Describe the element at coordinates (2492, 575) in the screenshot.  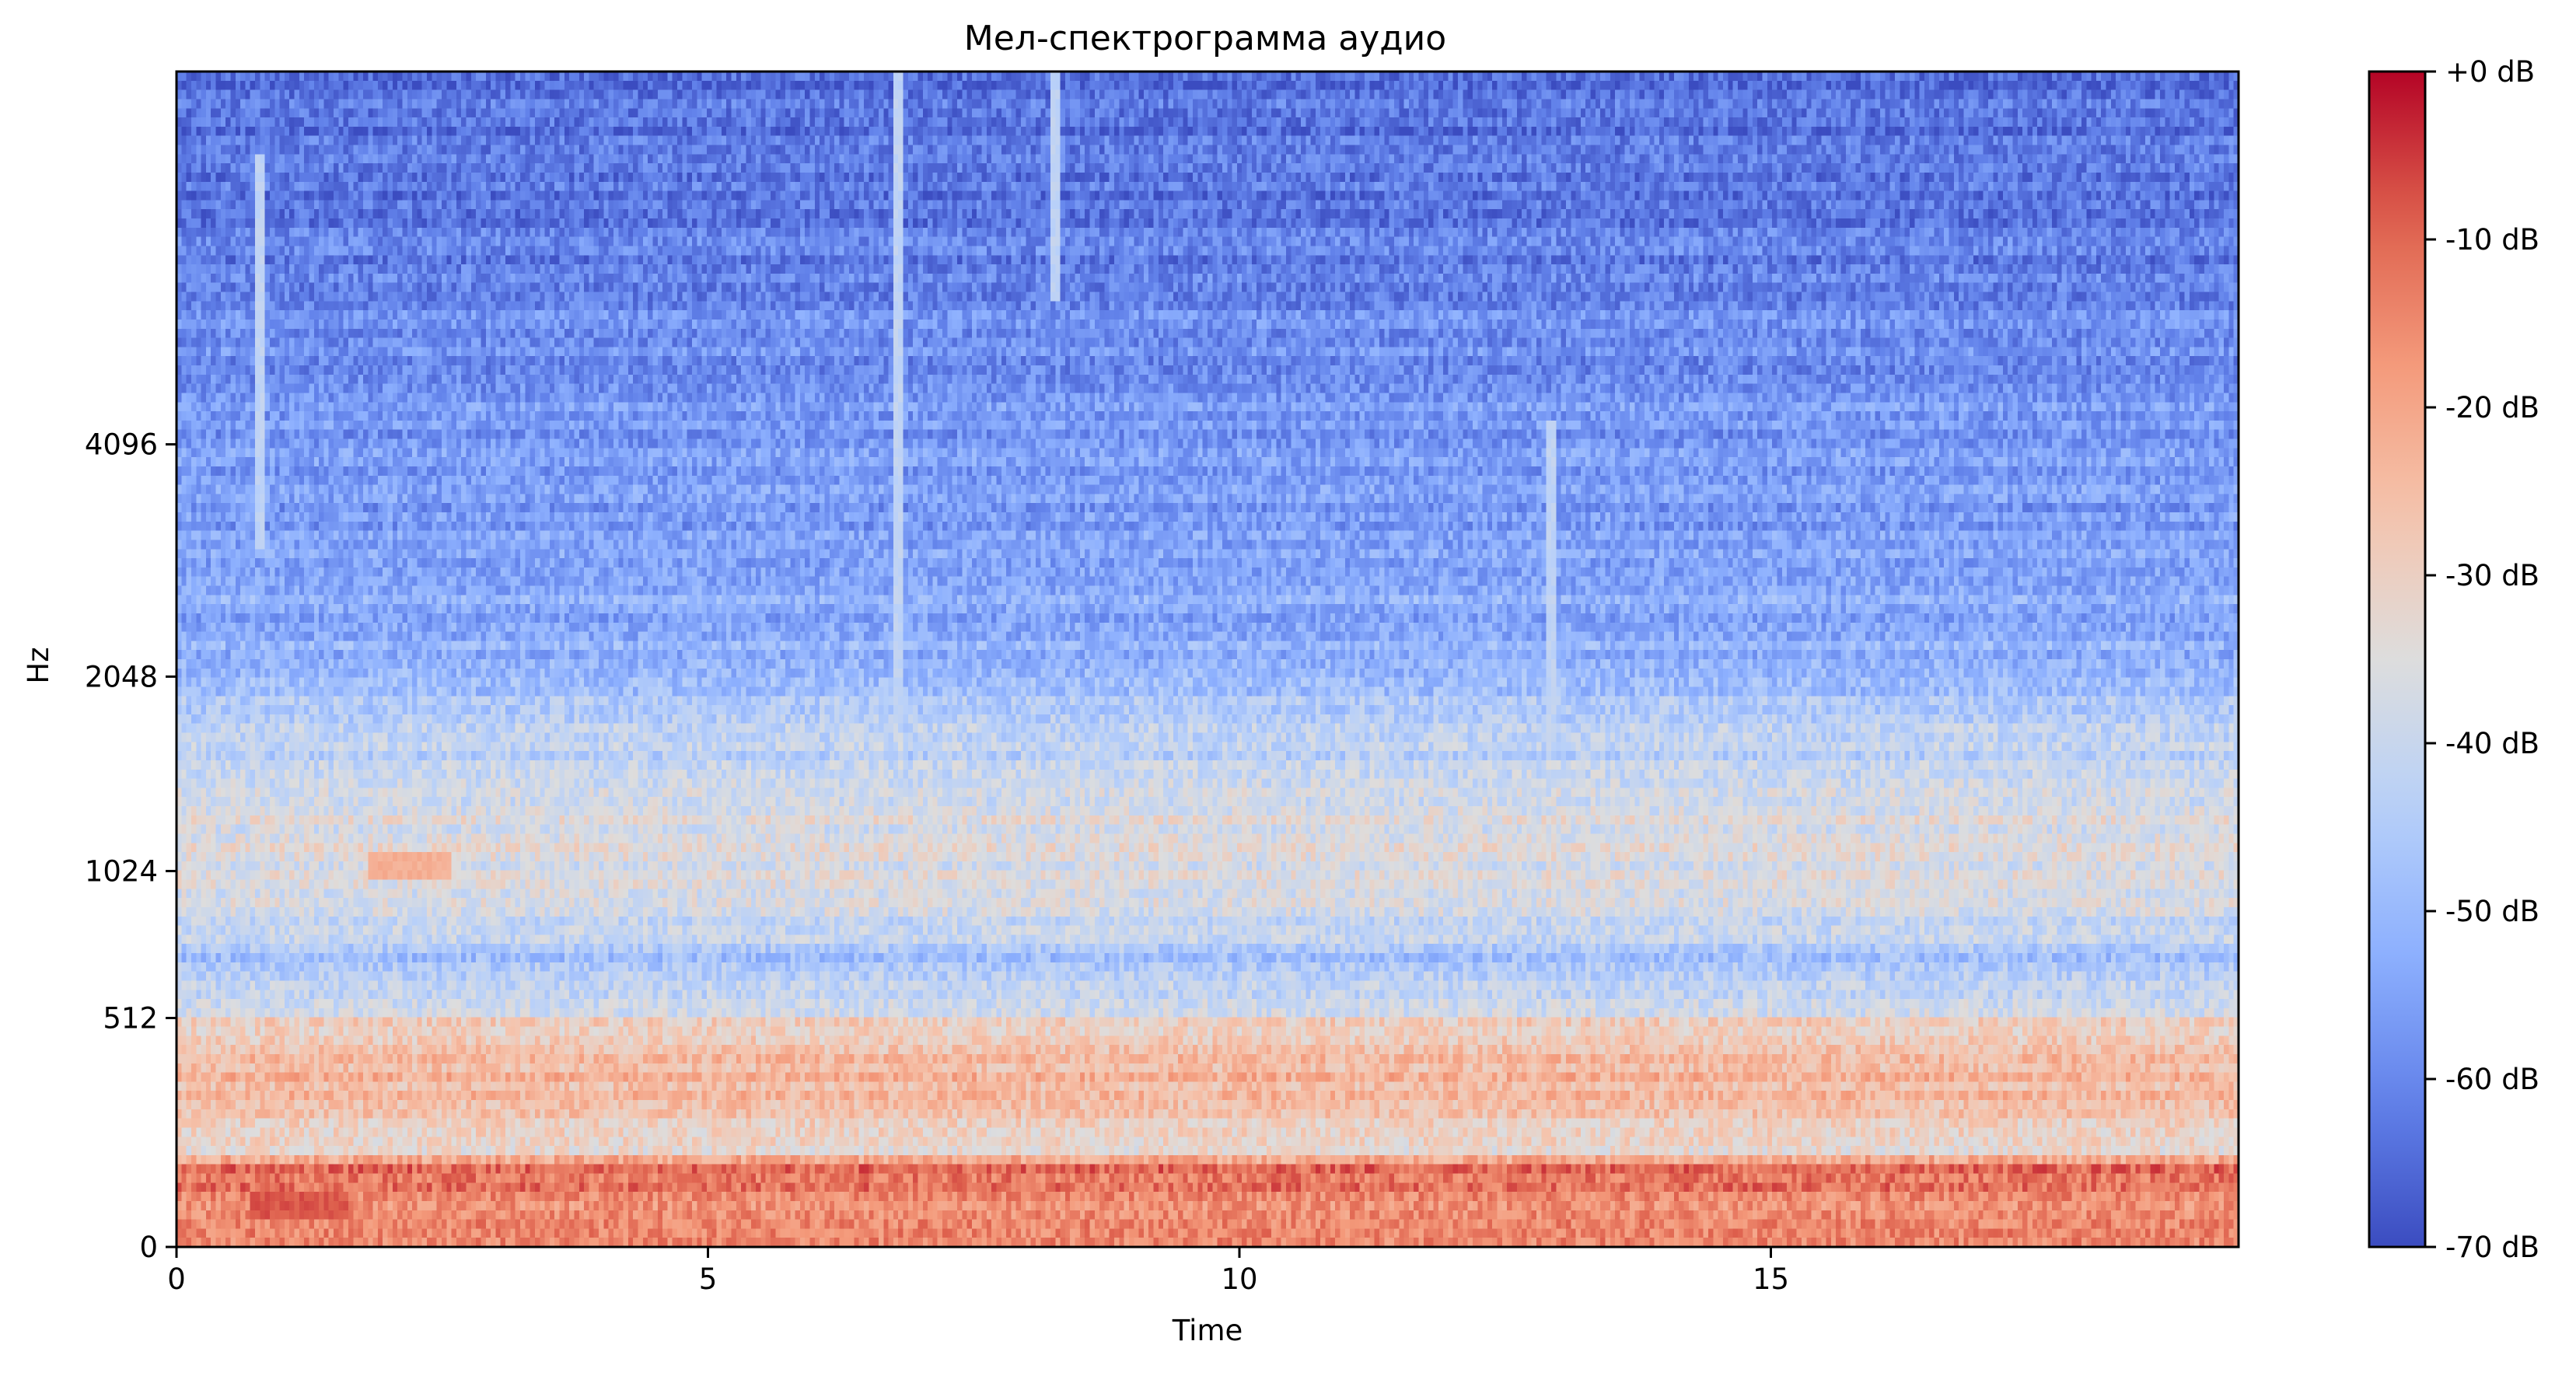
I see `colorbar-tick-label: -30 dB` at that location.